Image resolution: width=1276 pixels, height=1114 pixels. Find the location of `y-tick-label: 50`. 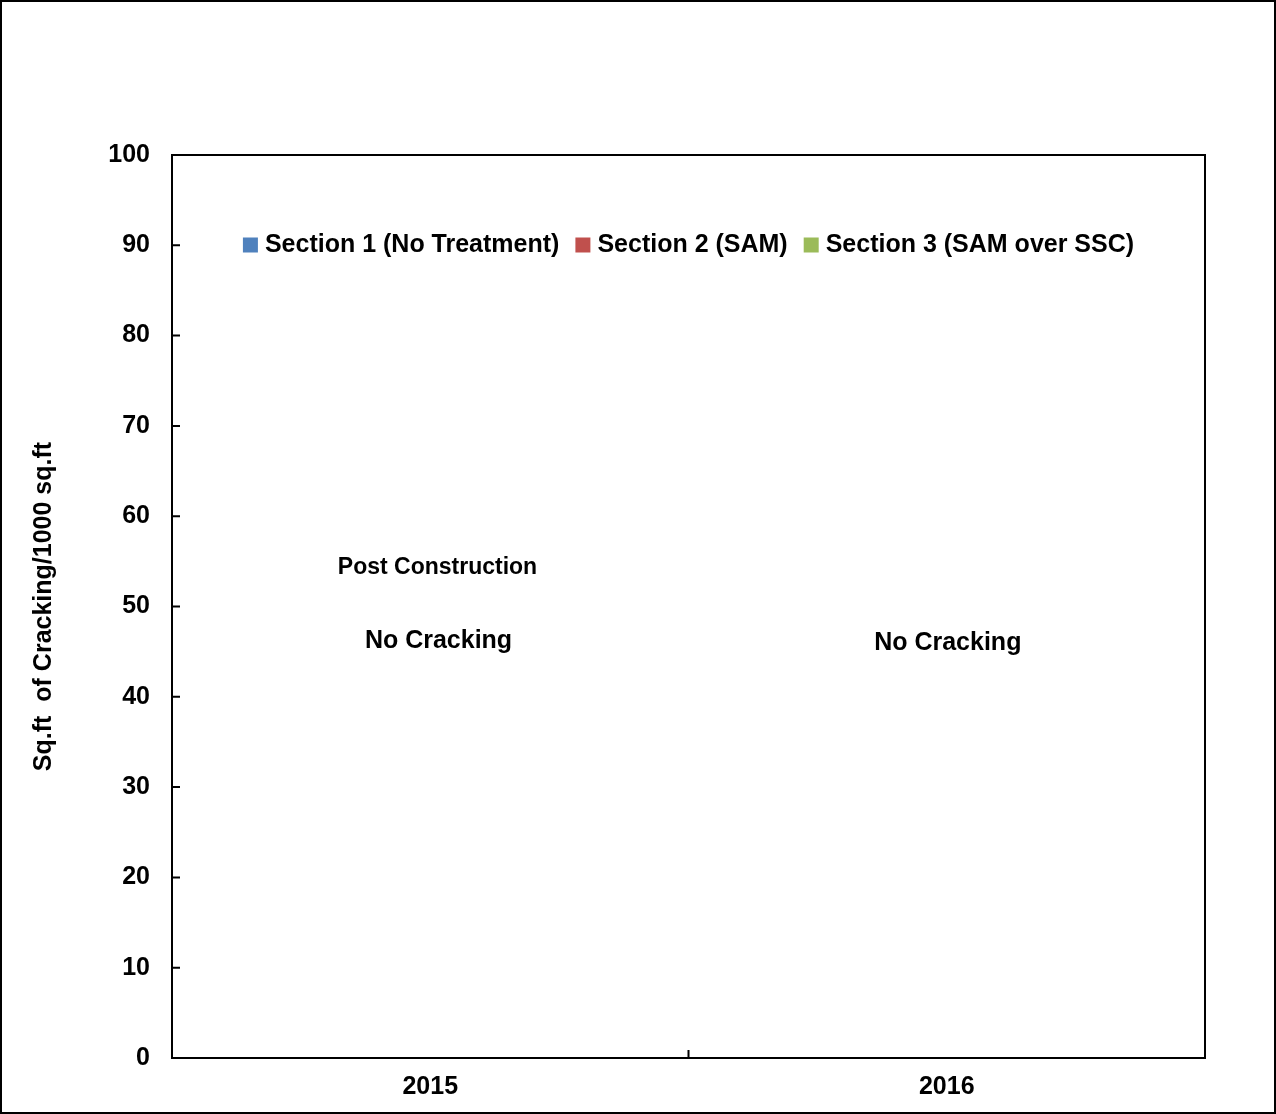

y-tick-label: 50 is located at coordinates (136, 604).